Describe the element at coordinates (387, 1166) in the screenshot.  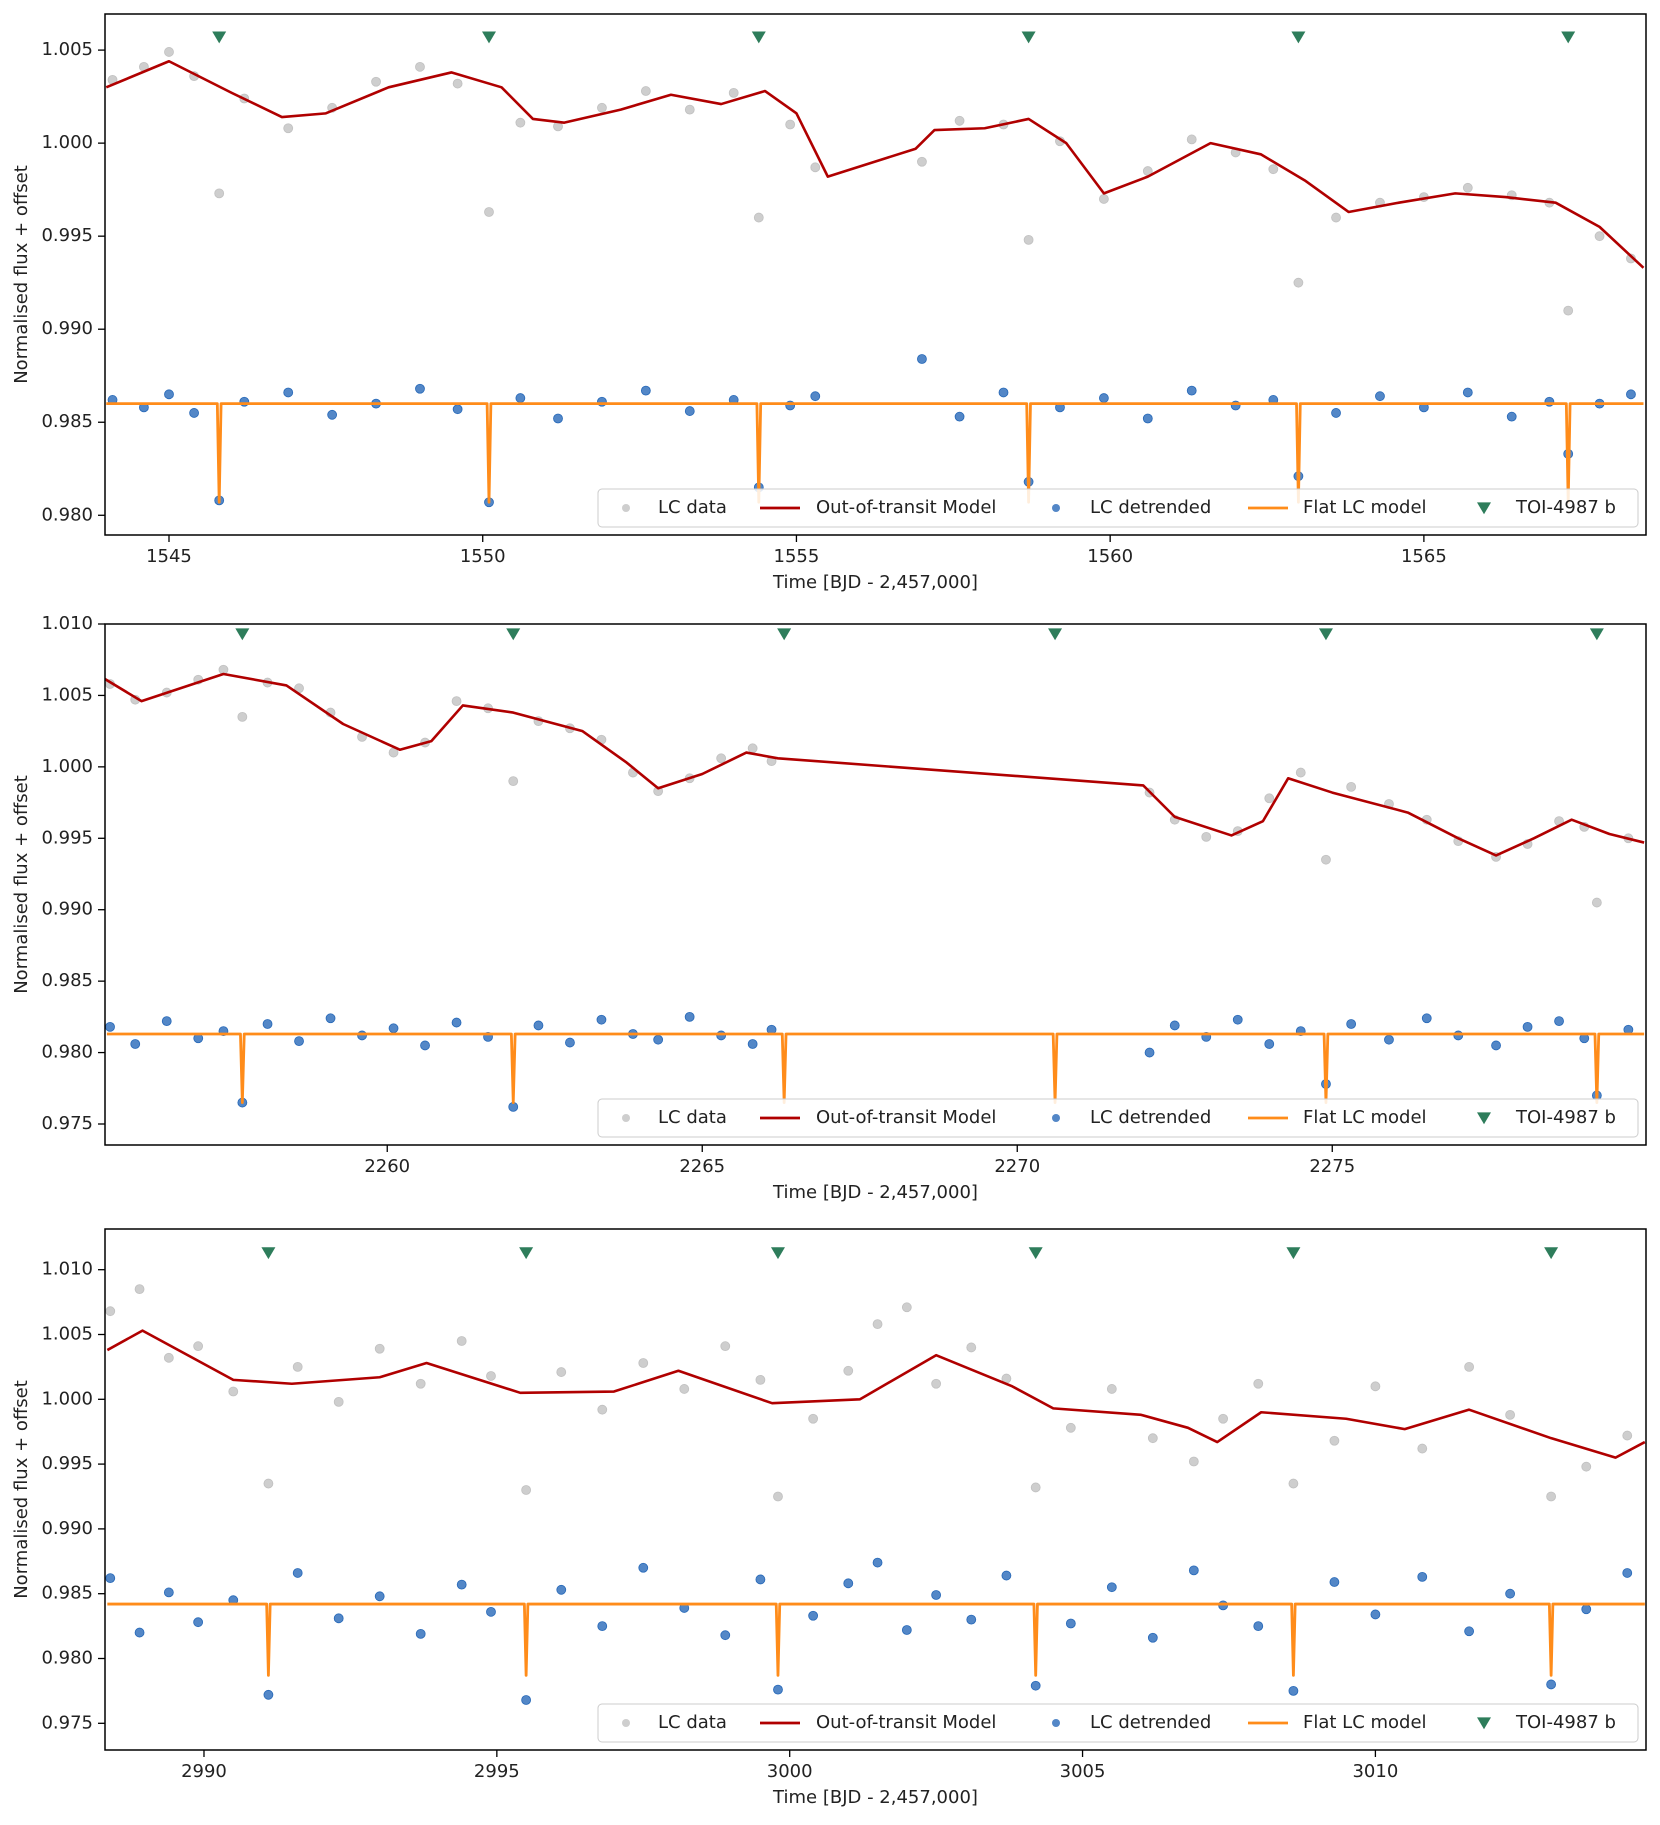
I see `x-tick-label: 2260` at that location.